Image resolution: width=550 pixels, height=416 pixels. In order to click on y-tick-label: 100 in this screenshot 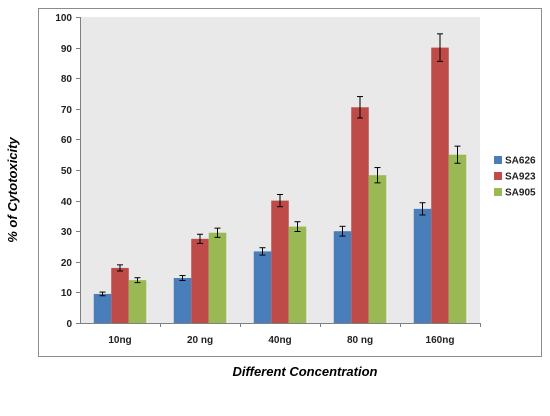, I will do `click(63, 18)`.